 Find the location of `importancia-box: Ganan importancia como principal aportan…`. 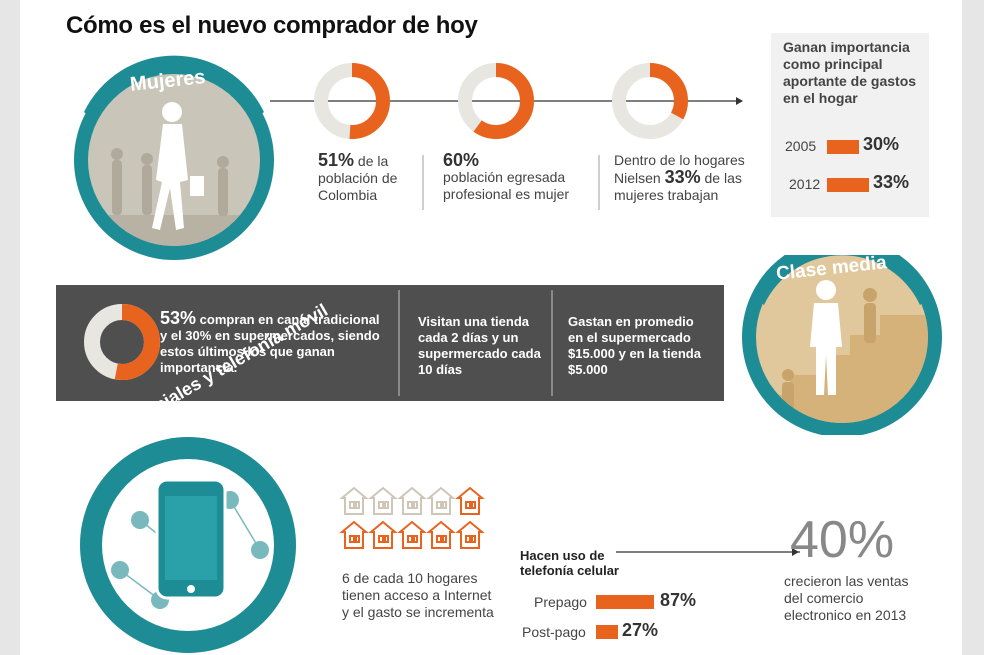

importancia-box: Ganan importancia como principal aportan… is located at coordinates (850, 125).